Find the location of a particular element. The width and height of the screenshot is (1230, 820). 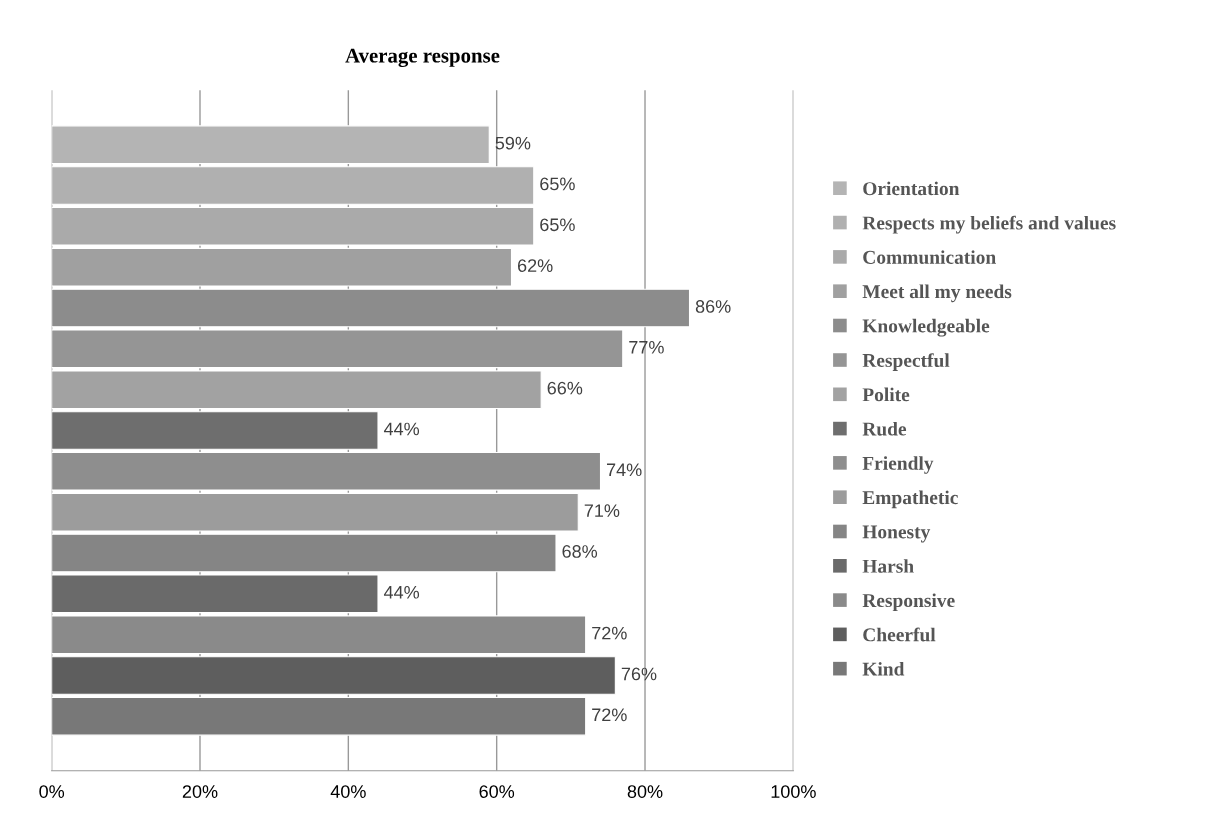

legend-label: Knowledgeable is located at coordinates (926, 327).